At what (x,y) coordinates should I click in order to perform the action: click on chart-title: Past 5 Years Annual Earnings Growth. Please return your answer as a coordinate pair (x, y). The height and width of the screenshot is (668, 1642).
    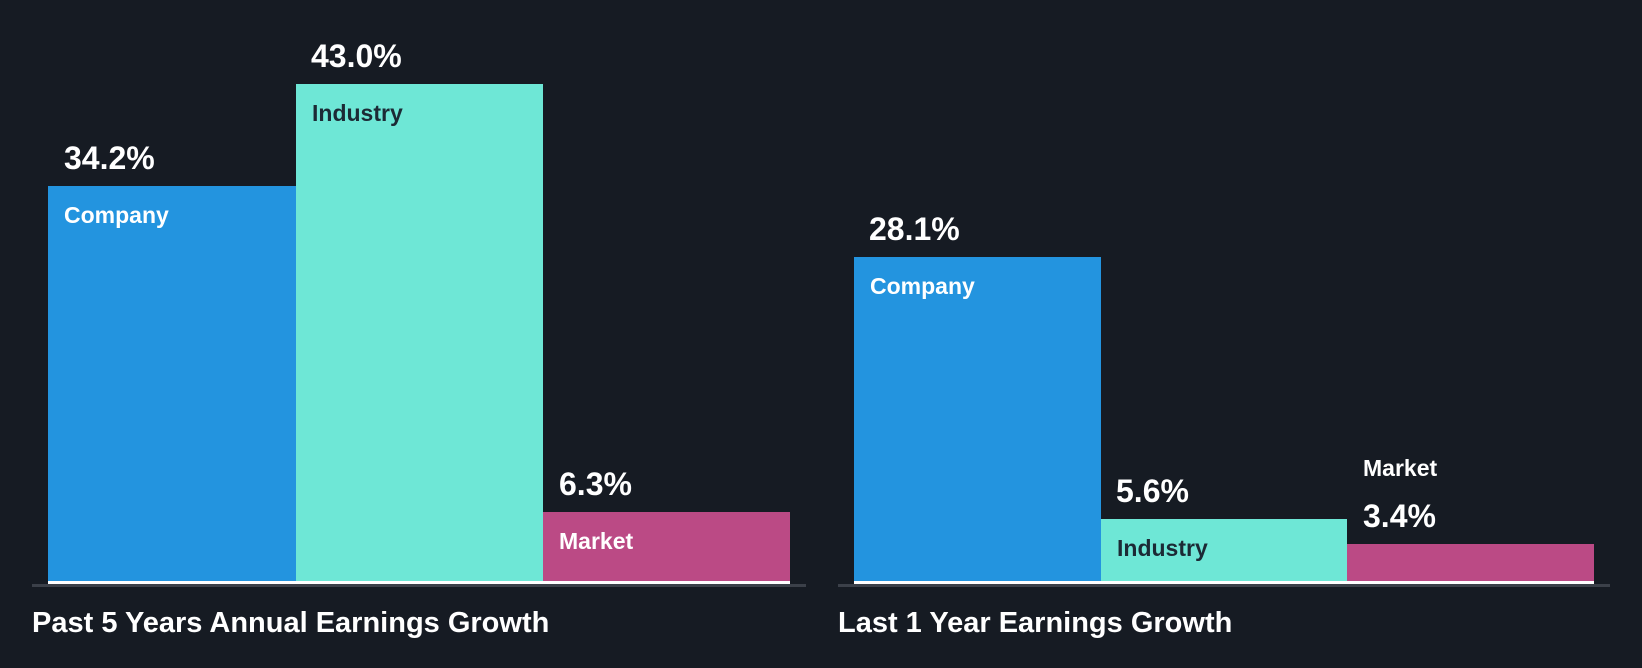
    Looking at the image, I should click on (291, 623).